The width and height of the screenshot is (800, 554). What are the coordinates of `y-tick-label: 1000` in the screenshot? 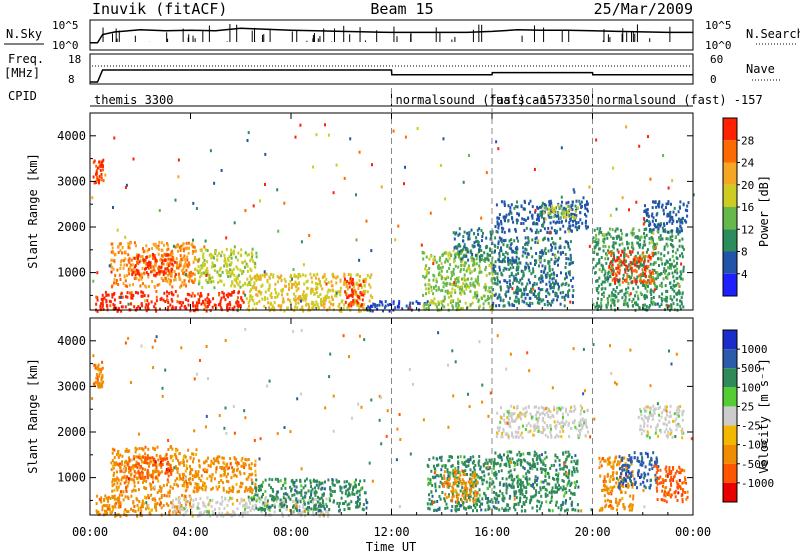 It's located at (71, 273).